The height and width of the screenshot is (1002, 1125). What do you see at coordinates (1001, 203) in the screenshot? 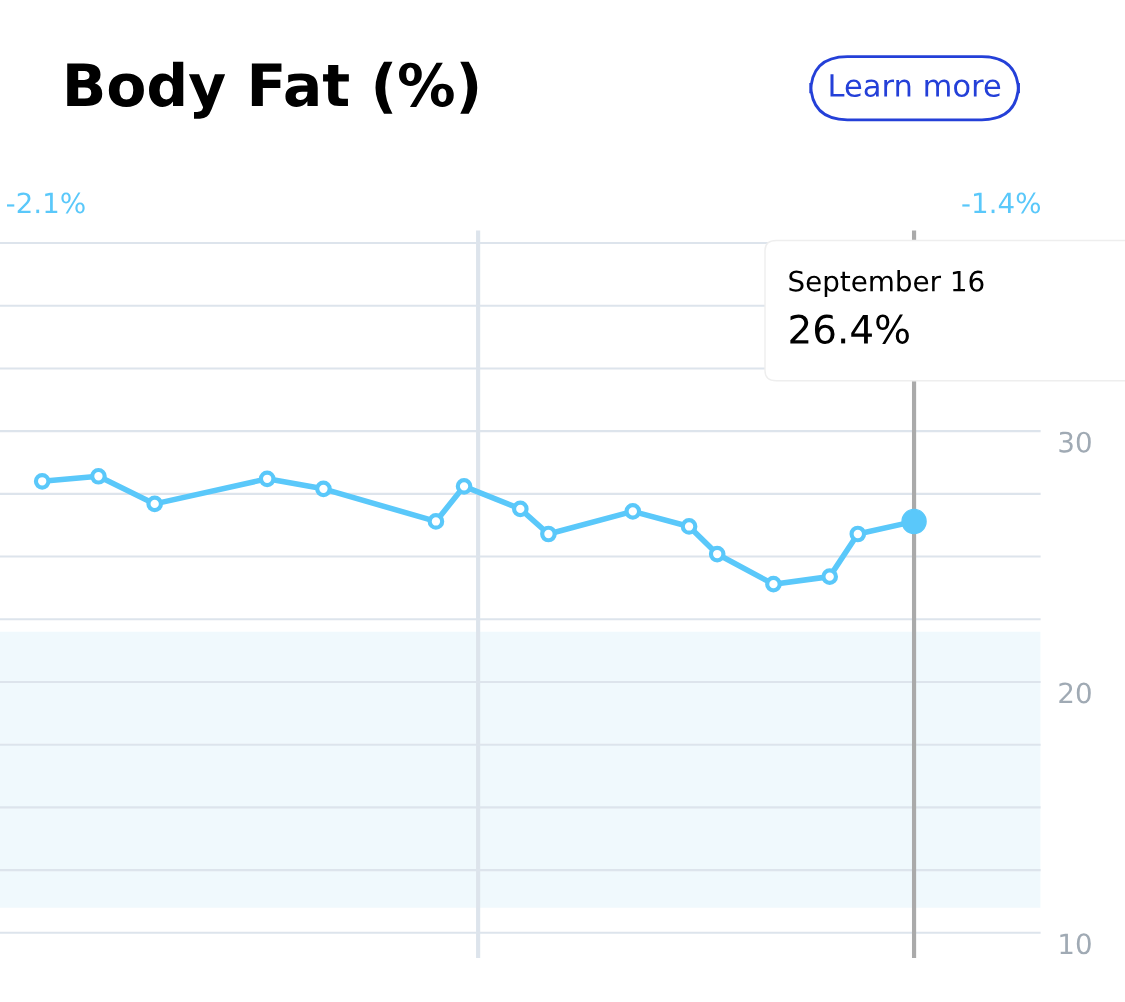
I see `text: -1.4%` at bounding box center [1001, 203].